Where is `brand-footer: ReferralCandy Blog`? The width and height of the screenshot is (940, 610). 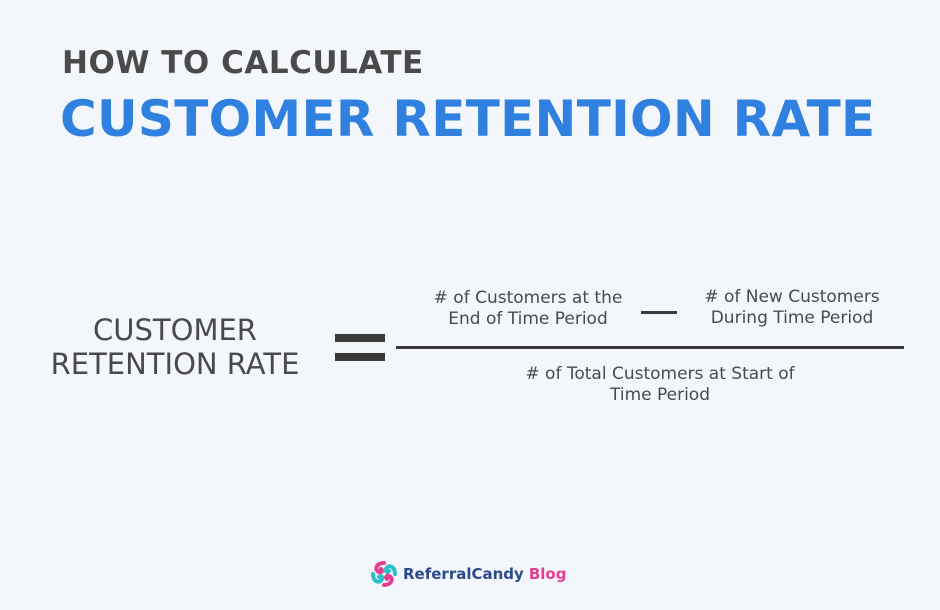 brand-footer: ReferralCandy Blog is located at coordinates (468, 574).